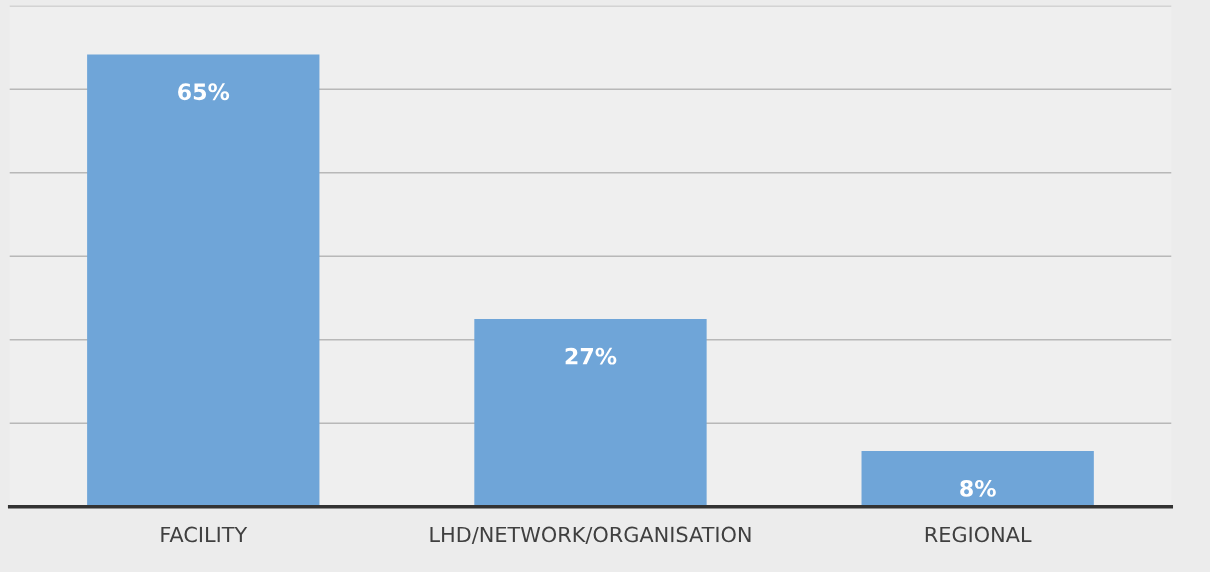 The height and width of the screenshot is (572, 1210). I want to click on x-tick-label: FACILITY, so click(204, 534).